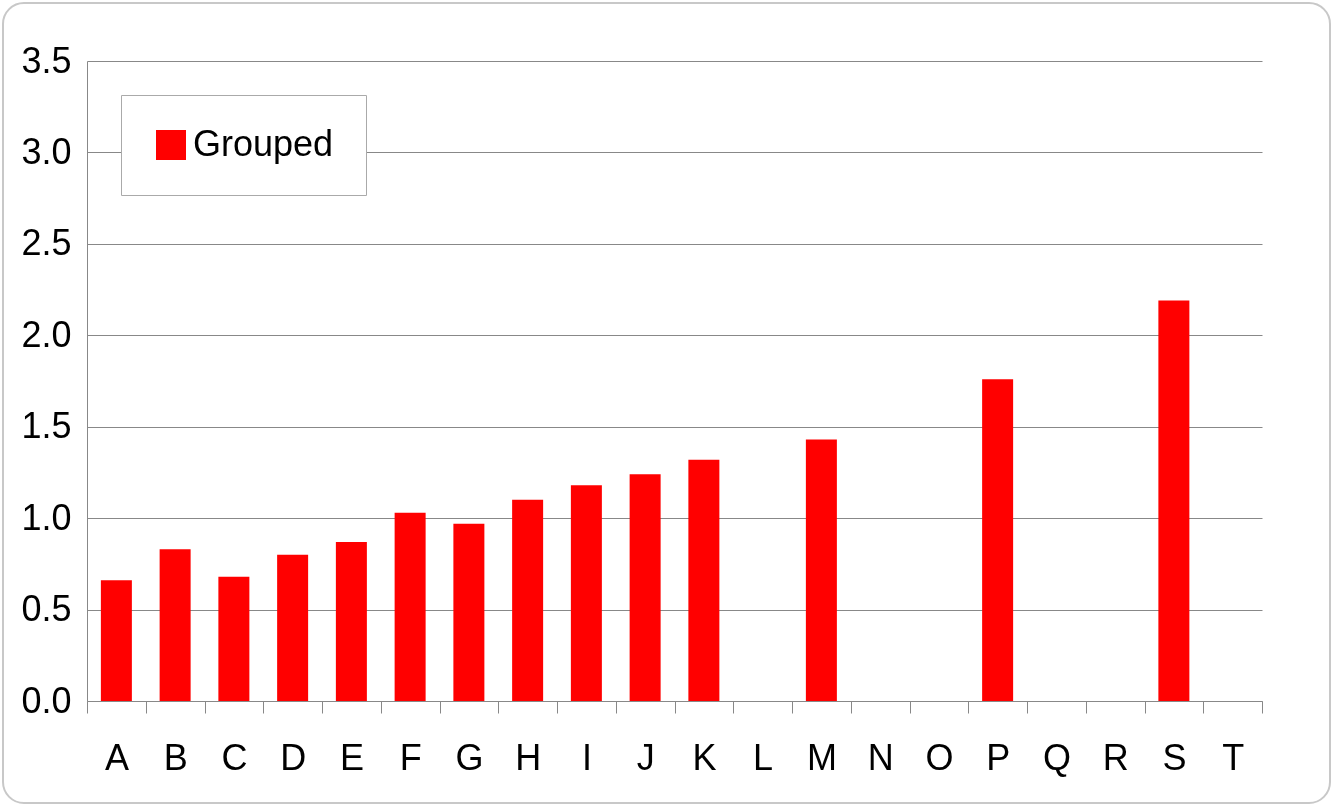 This screenshot has height=806, width=1333. What do you see at coordinates (1056, 757) in the screenshot?
I see `x-tick-label: Q` at bounding box center [1056, 757].